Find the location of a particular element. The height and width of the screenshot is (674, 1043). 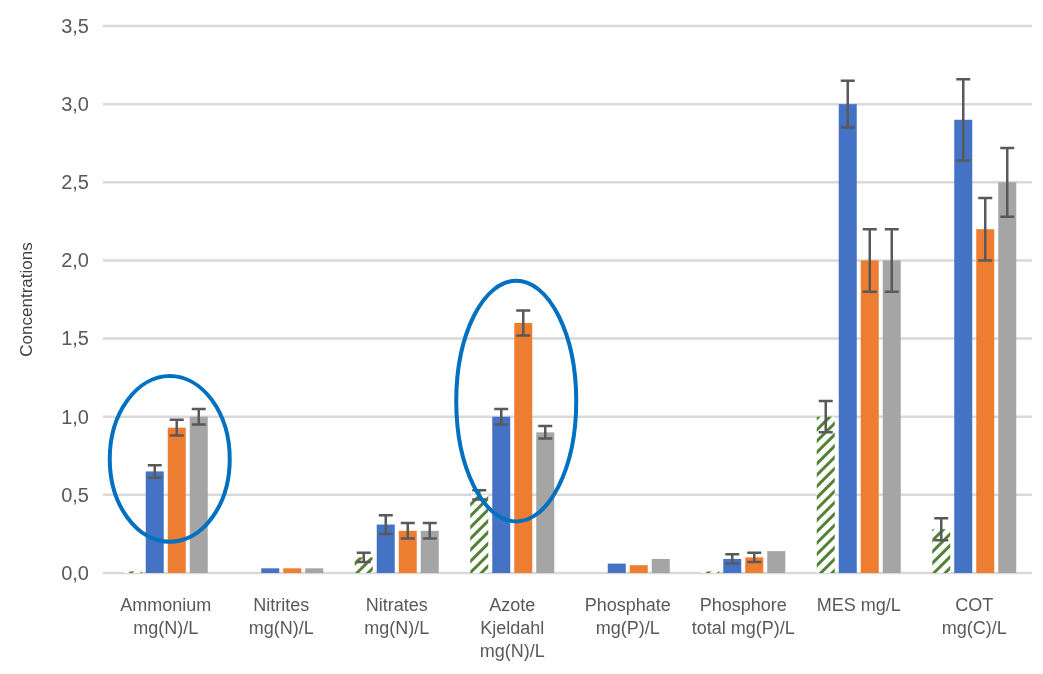

x-tick-label: MES mg/L is located at coordinates (858, 605).